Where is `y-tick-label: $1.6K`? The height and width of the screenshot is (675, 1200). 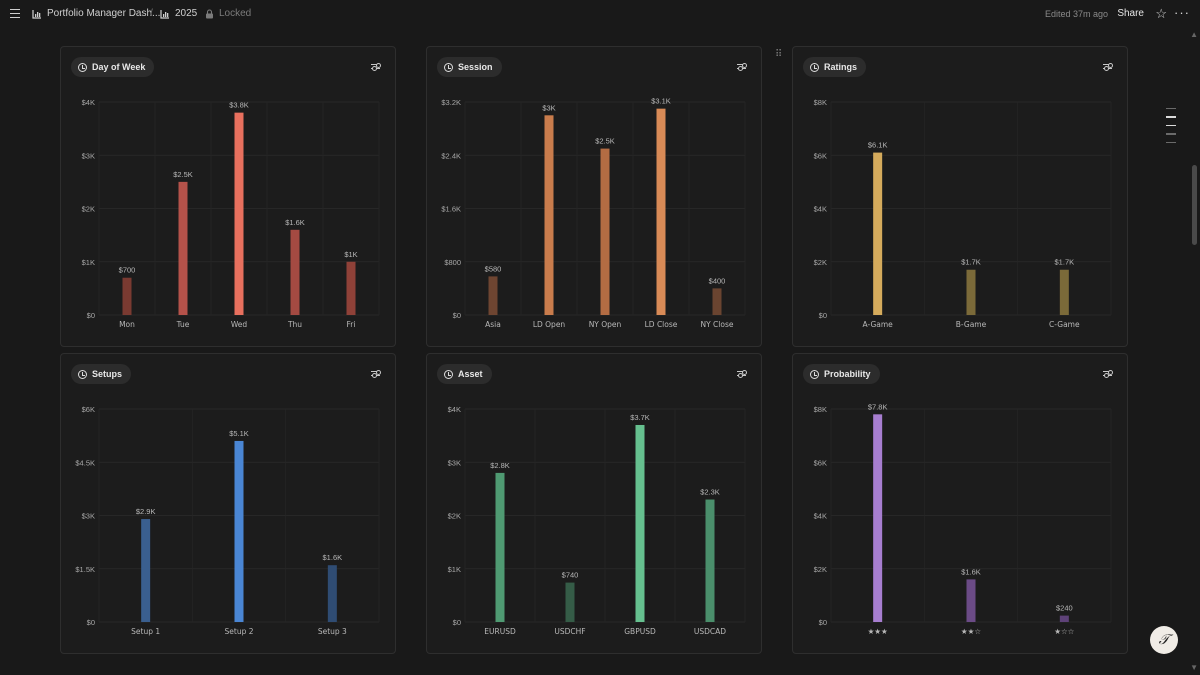
y-tick-label: $1.6K is located at coordinates (451, 209).